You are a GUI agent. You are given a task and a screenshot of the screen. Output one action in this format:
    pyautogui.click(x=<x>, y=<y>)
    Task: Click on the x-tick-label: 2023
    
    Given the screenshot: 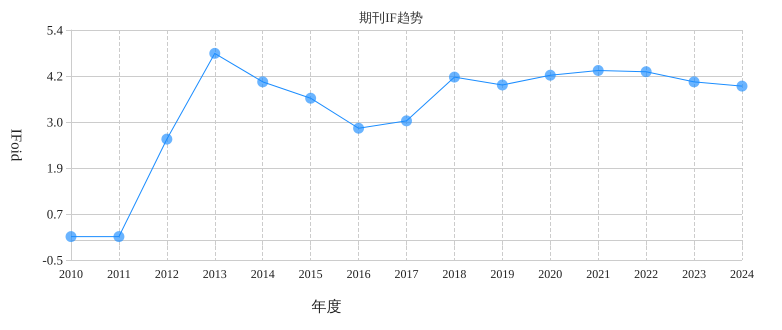 What is the action you would take?
    pyautogui.click(x=694, y=274)
    